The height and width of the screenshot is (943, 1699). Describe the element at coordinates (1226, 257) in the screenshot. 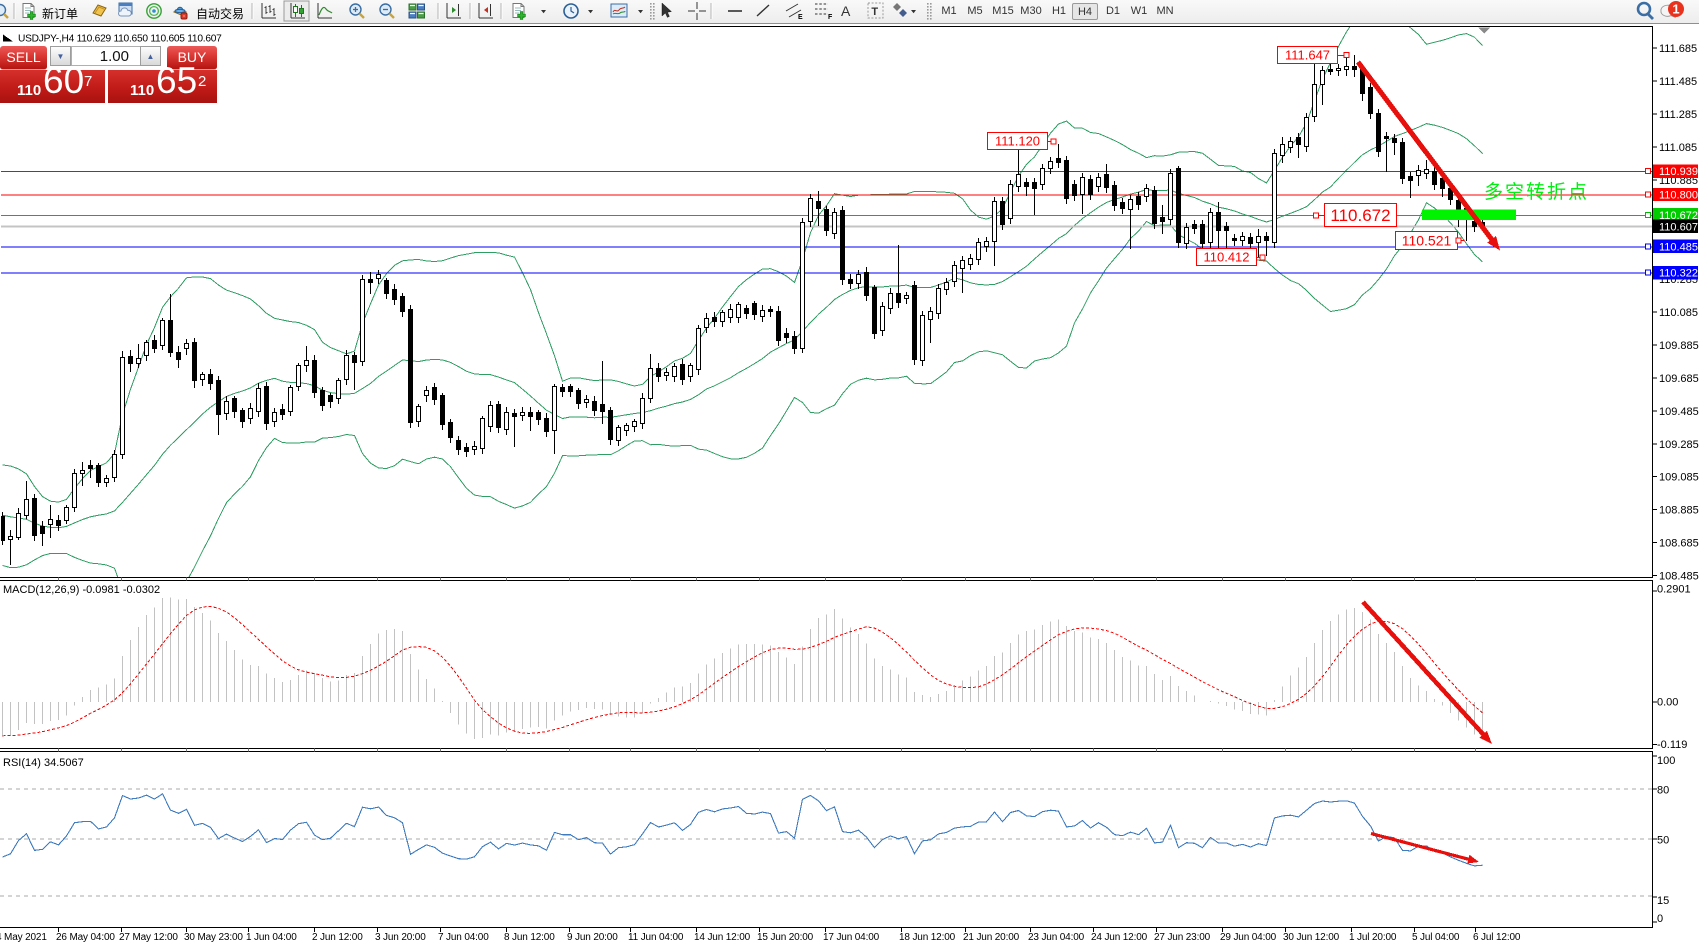

I see `svg-text: 110.412` at that location.